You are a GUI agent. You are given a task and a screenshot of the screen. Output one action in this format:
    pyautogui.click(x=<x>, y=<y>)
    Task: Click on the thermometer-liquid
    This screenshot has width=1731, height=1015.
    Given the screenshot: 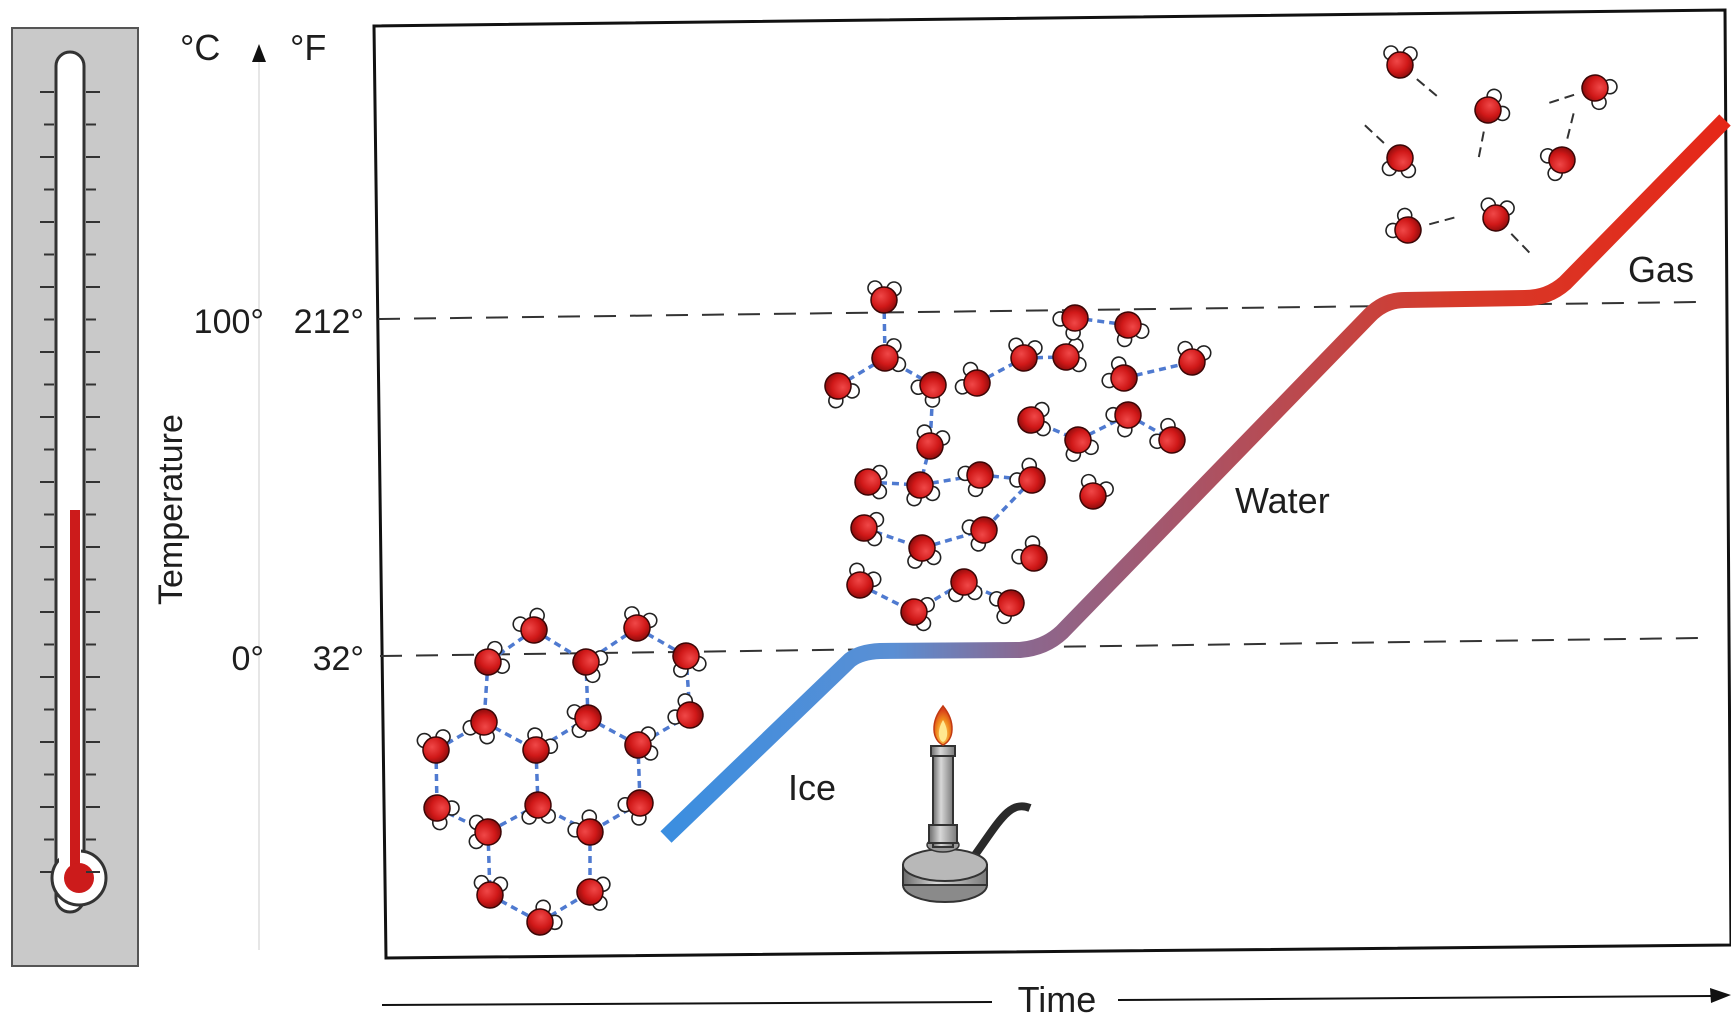 What is the action you would take?
    pyautogui.click(x=75, y=695)
    